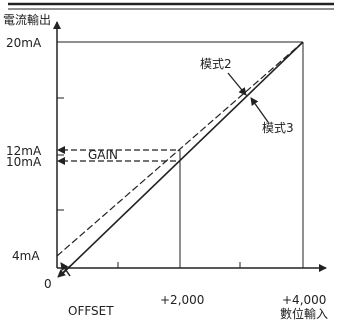  Describe the element at coordinates (304, 300) in the screenshot. I see `x-label-4000: +4,000` at that location.